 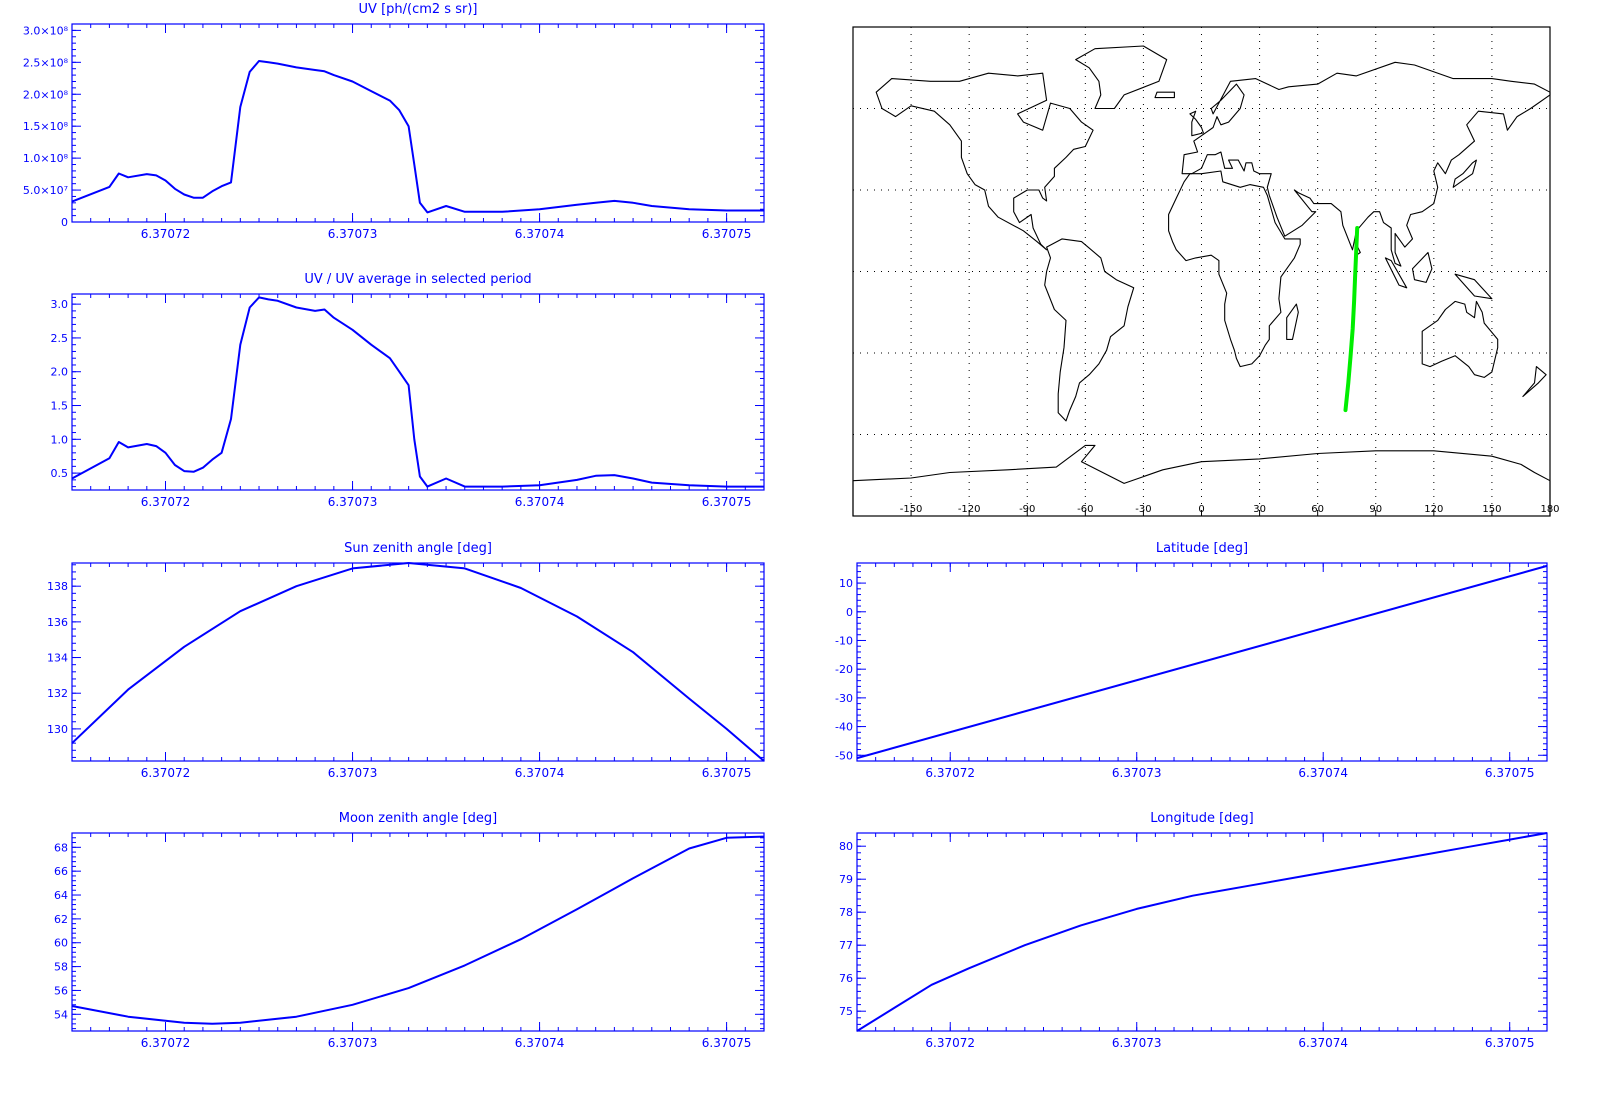 What do you see at coordinates (64, 222) in the screenshot?
I see `uv-y-tick-label: 0` at bounding box center [64, 222].